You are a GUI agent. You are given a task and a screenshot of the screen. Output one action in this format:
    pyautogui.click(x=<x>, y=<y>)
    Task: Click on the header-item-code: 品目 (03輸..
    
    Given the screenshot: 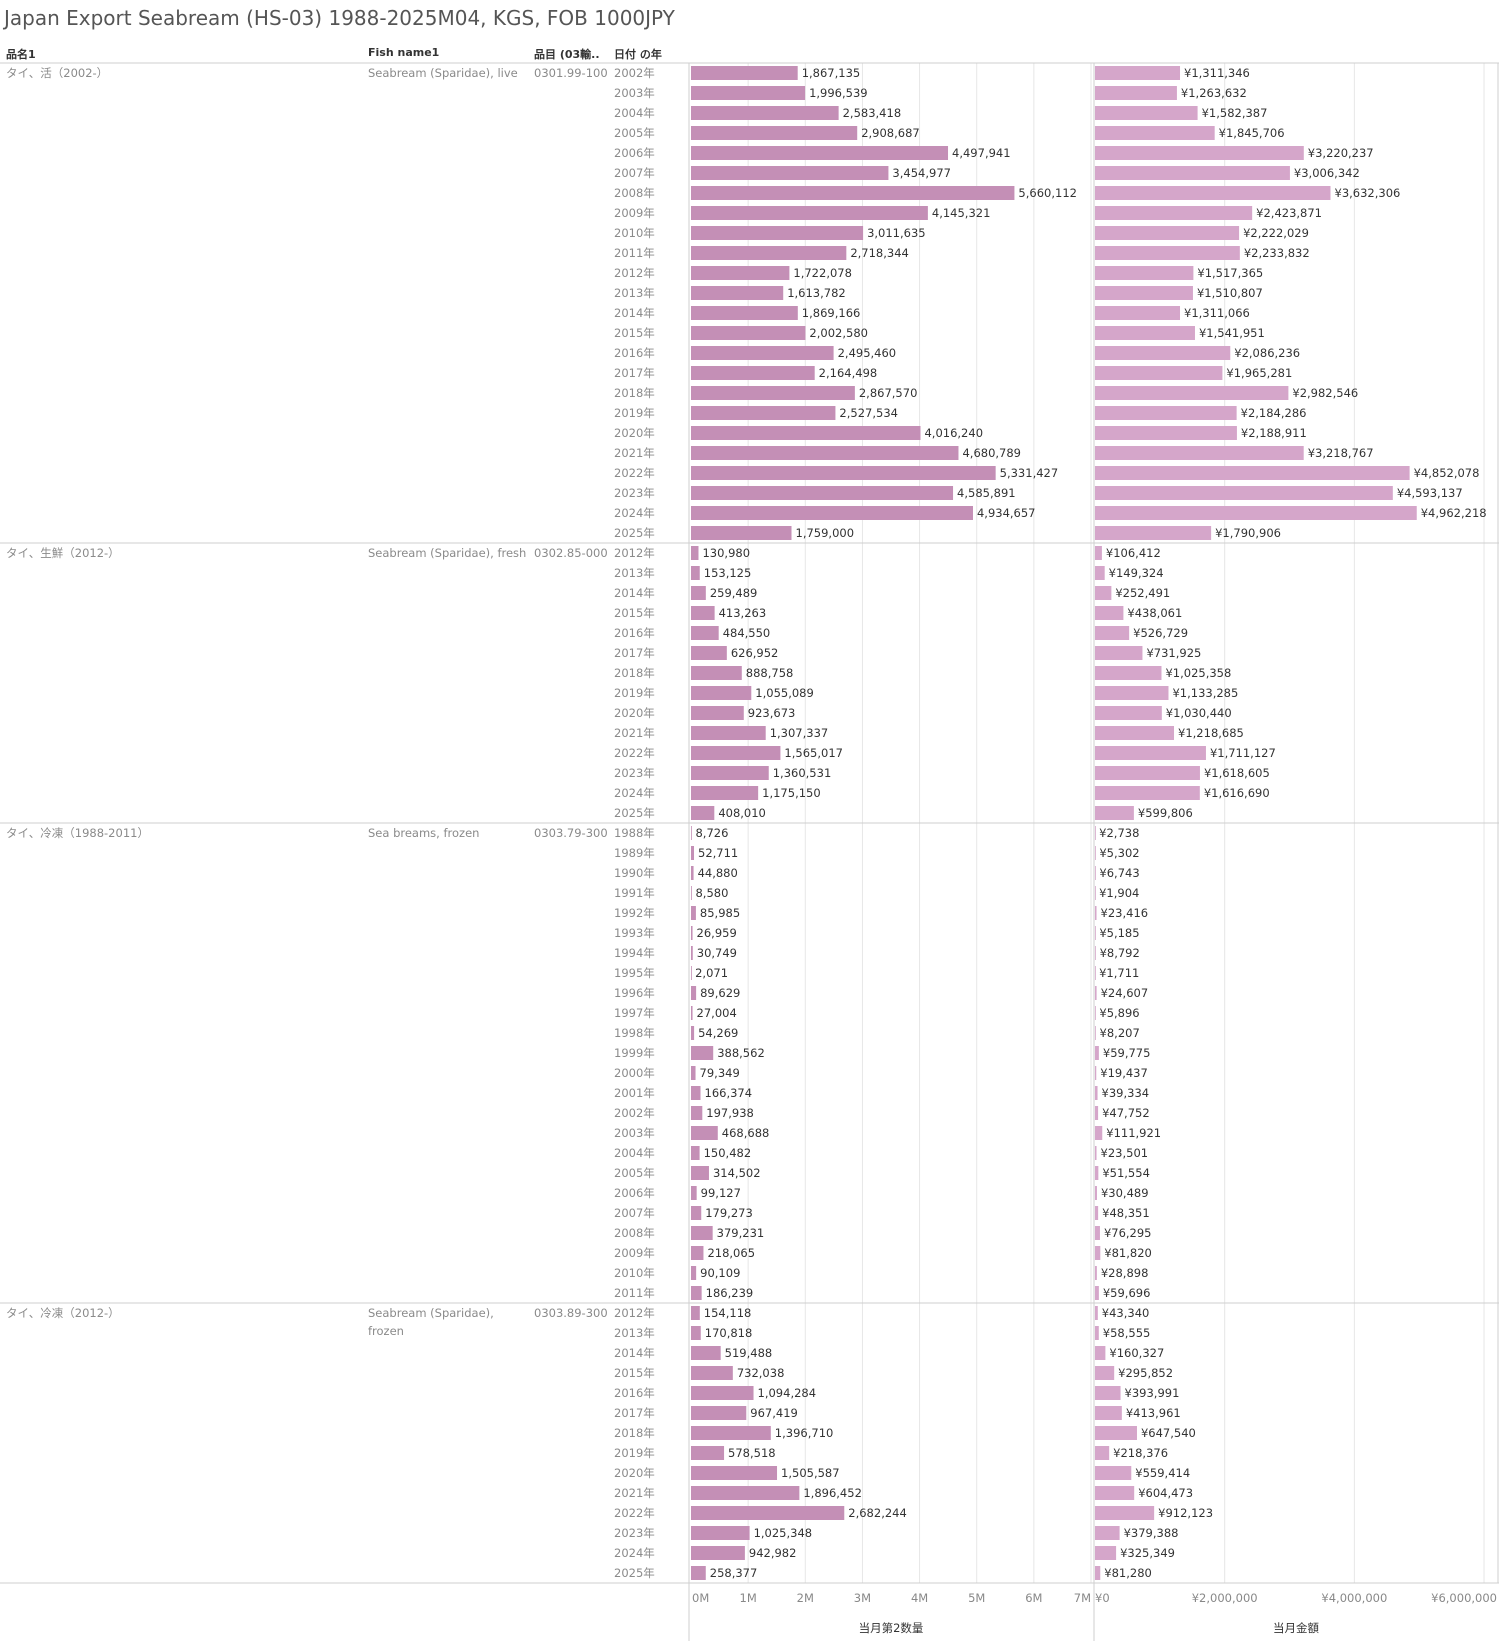 What is the action you would take?
    pyautogui.click(x=567, y=54)
    